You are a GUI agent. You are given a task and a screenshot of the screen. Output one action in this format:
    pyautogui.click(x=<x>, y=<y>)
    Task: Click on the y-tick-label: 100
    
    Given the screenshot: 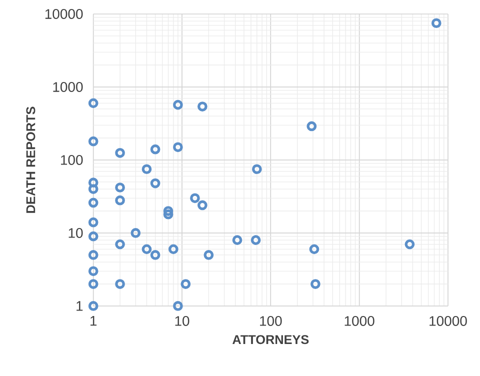 What is the action you would take?
    pyautogui.click(x=72, y=160)
    